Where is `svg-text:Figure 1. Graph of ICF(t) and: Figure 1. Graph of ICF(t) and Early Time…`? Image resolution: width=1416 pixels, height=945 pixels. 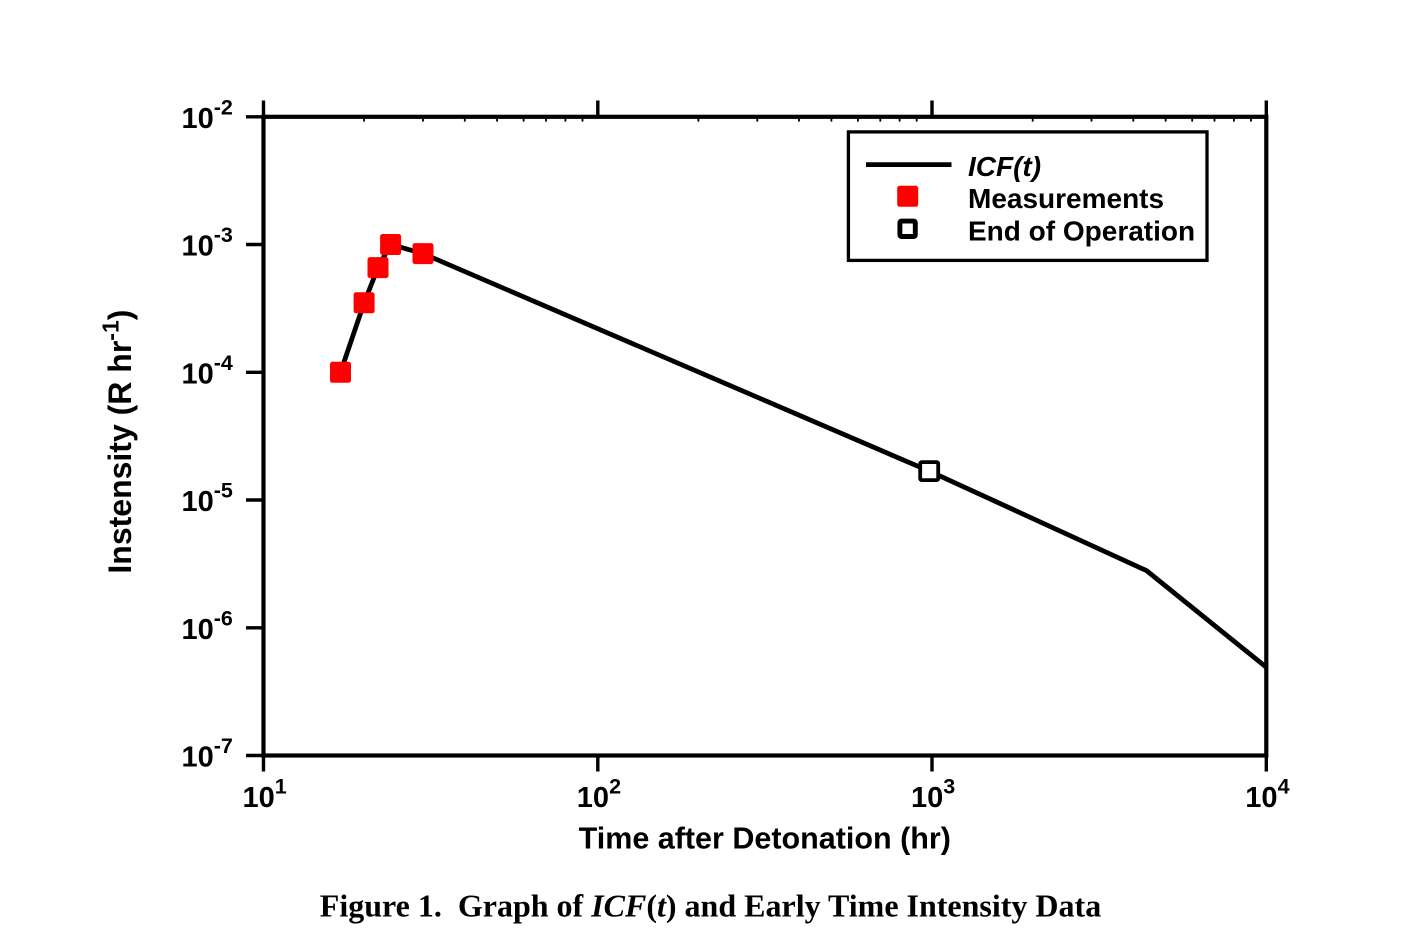 svg-text:Figure 1. Graph of ICF(t) and: Figure 1. Graph of ICF(t) and Early Time… is located at coordinates (710, 906).